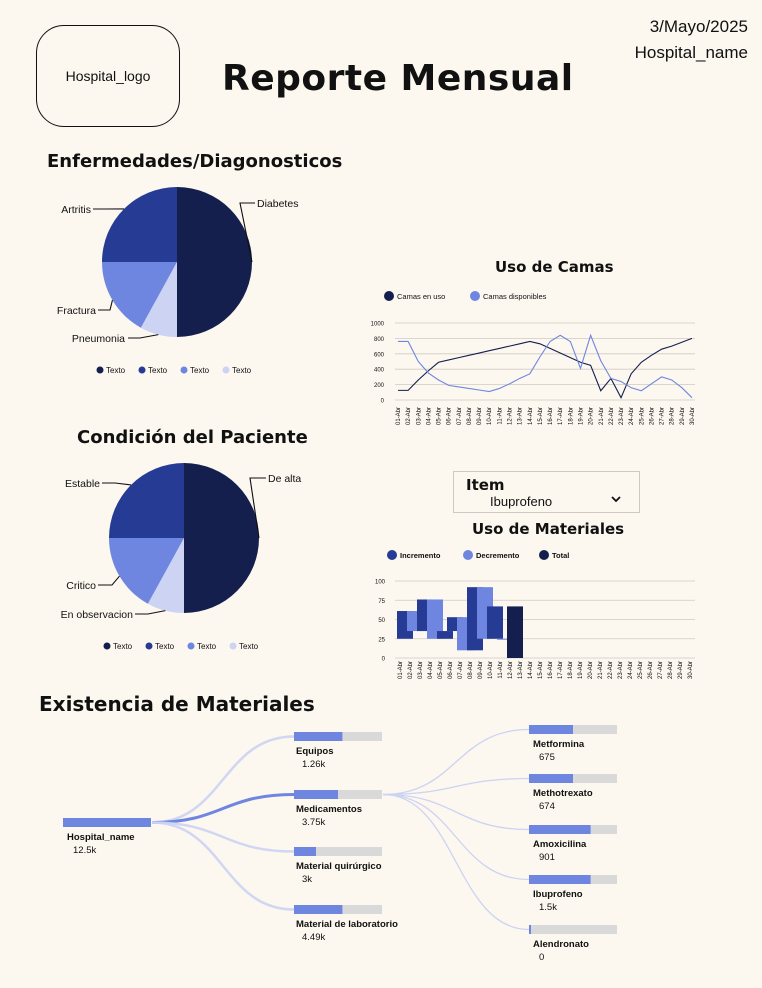 The height and width of the screenshot is (988, 762). Describe the element at coordinates (546, 492) in the screenshot. I see `item-dropdown: Item Ibuprofeno` at that location.